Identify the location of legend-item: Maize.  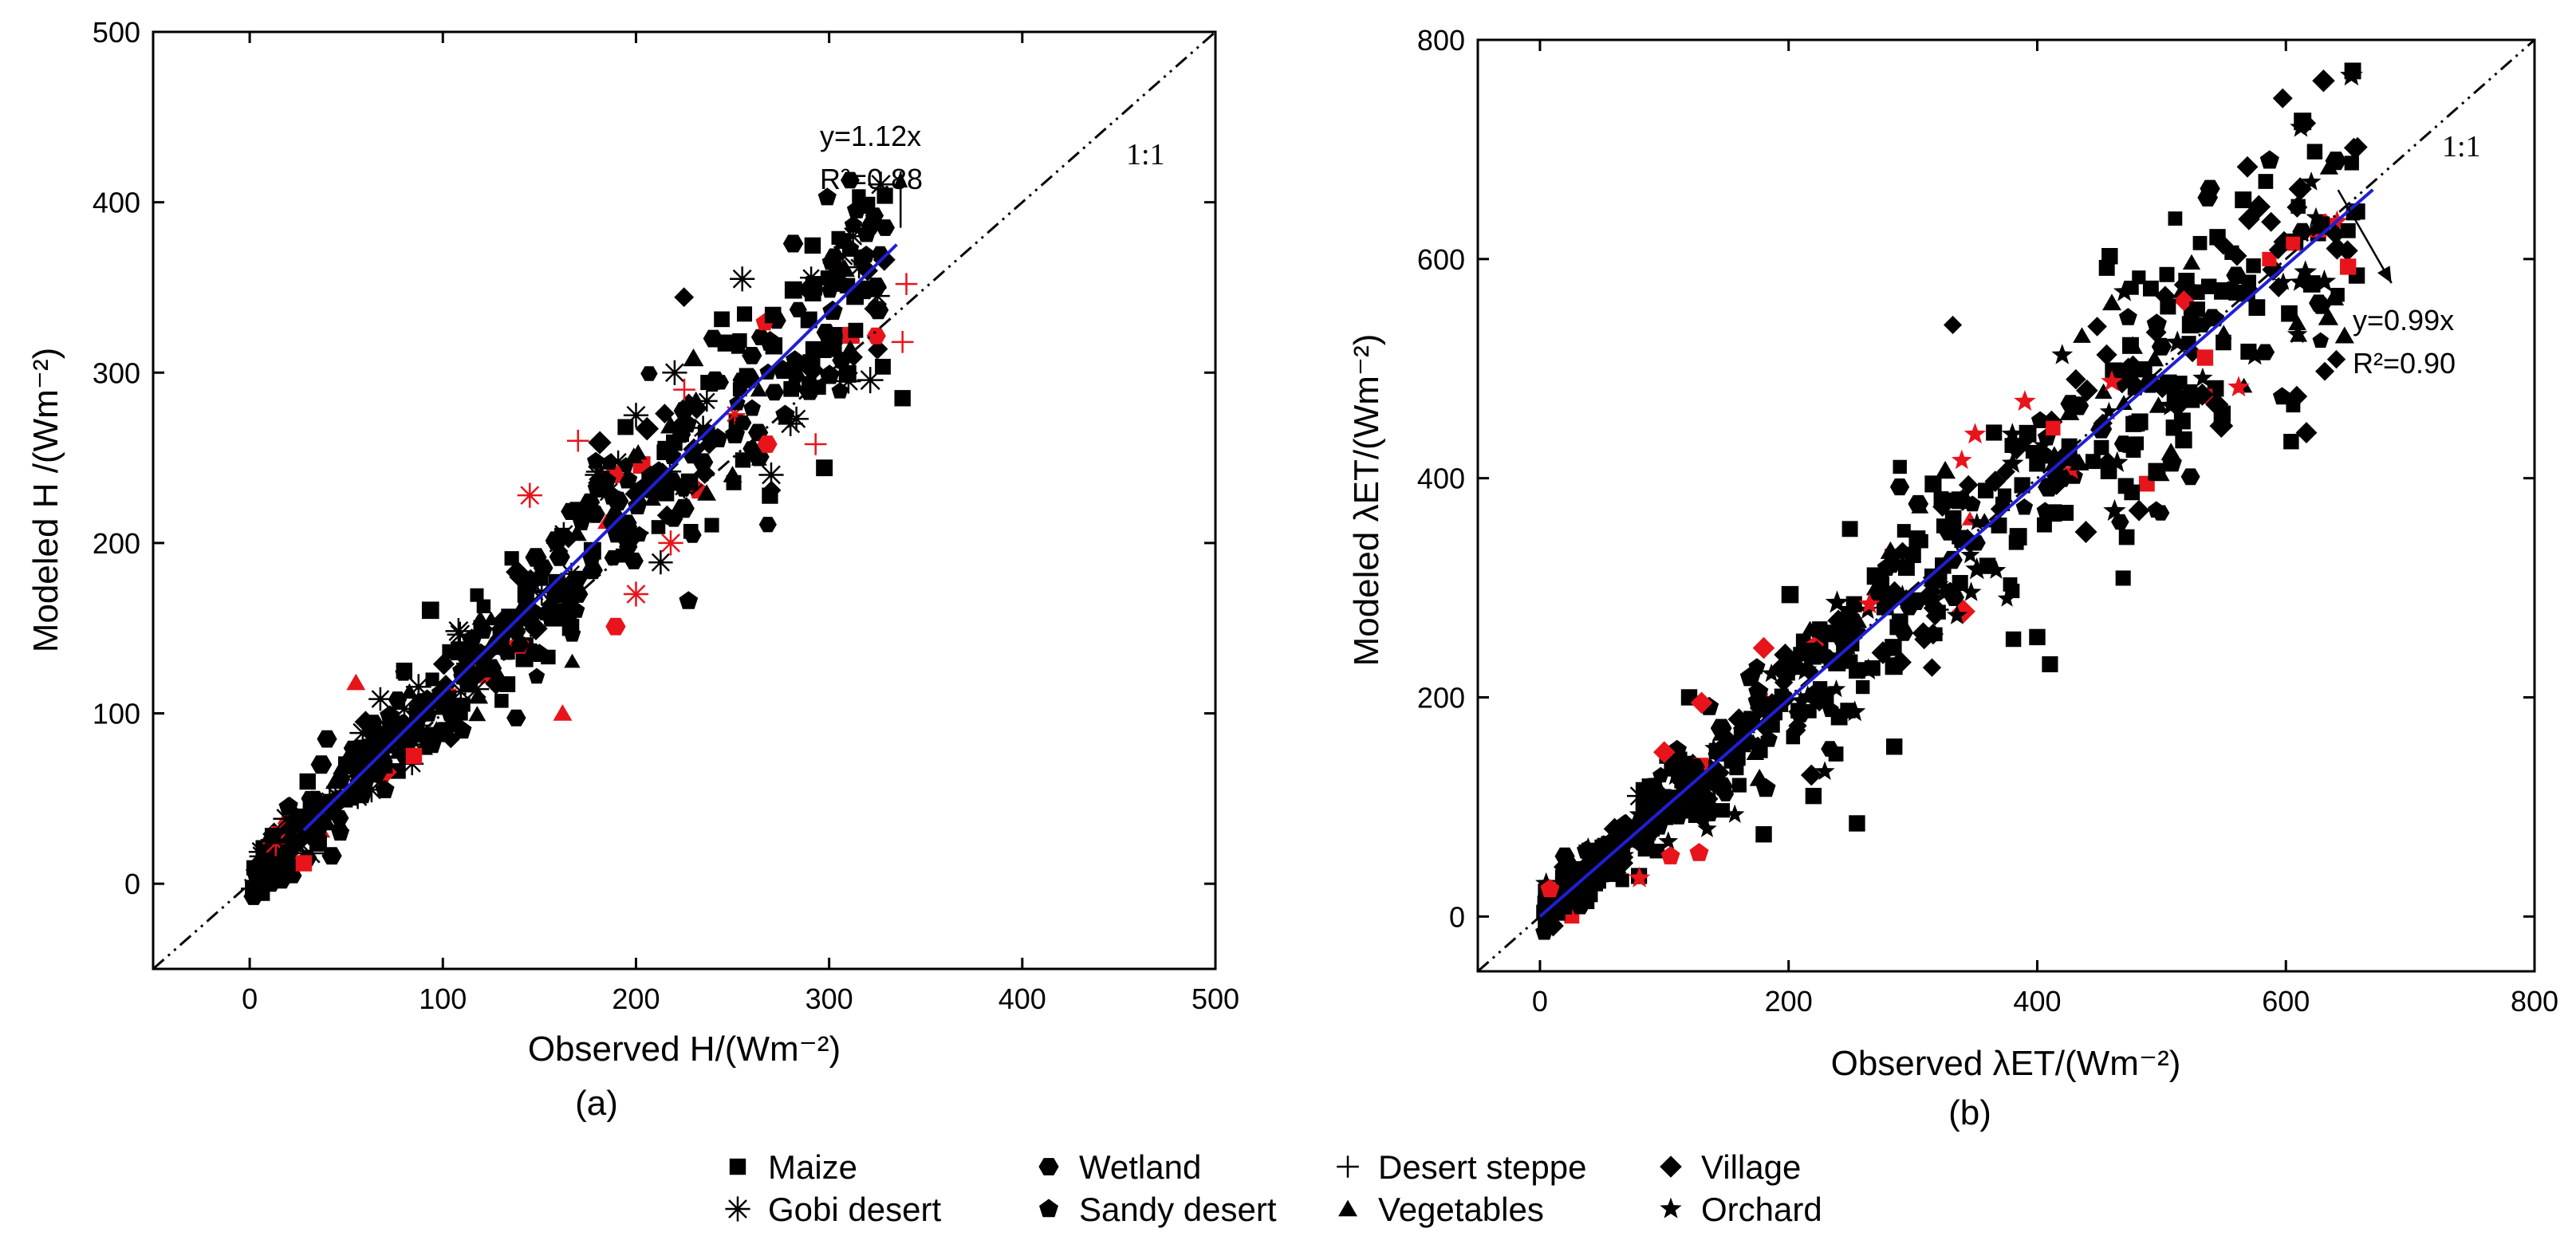
(793, 1167).